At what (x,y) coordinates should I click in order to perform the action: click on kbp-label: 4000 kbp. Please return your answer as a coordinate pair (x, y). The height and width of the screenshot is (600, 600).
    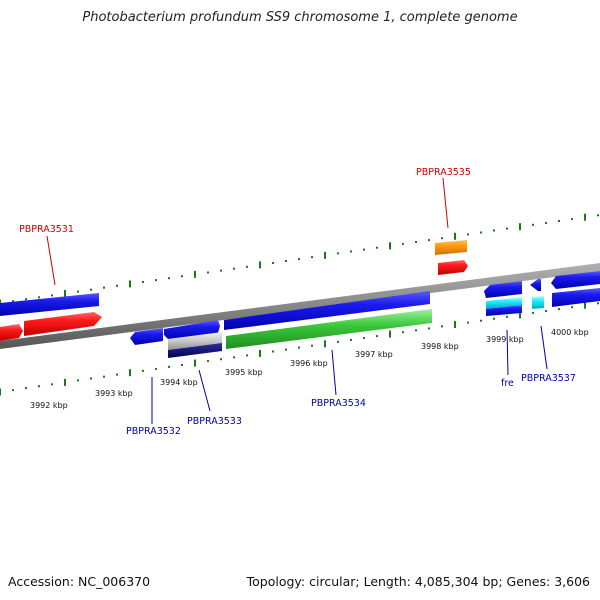
    Looking at the image, I should click on (570, 332).